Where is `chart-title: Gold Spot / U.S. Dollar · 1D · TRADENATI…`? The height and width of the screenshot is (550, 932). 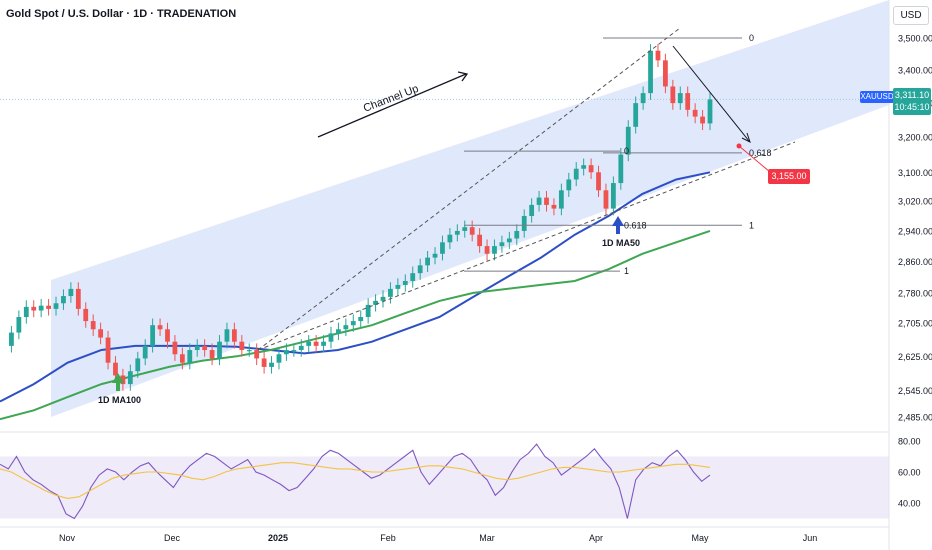 chart-title: Gold Spot / U.S. Dollar · 1D · TRADENATI… is located at coordinates (121, 14).